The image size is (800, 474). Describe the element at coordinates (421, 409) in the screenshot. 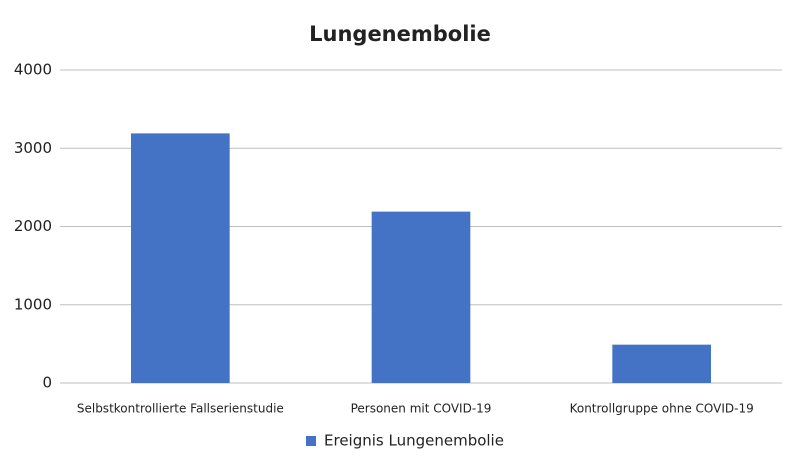

I see `x-tick-label: Personen mit COVID-19` at that location.